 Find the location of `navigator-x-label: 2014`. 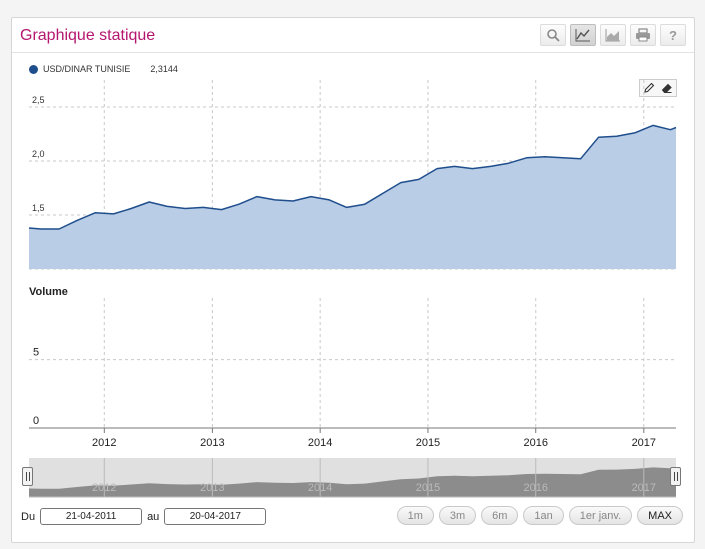

navigator-x-label: 2014 is located at coordinates (320, 488).